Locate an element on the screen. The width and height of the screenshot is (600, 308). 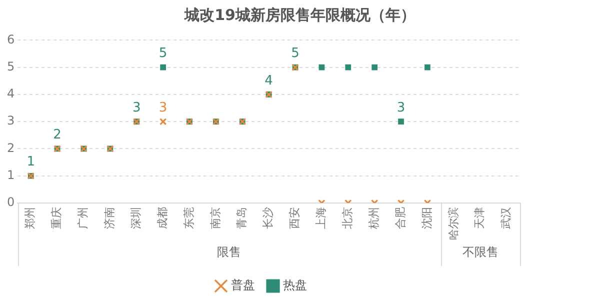
y-tick-label: 2 is located at coordinates (10, 147).